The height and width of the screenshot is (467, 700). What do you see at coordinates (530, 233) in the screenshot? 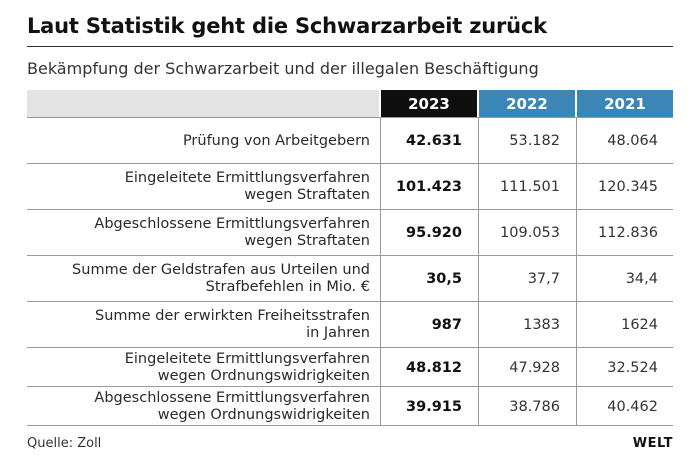
I see `value-2022: 109.053` at bounding box center [530, 233].